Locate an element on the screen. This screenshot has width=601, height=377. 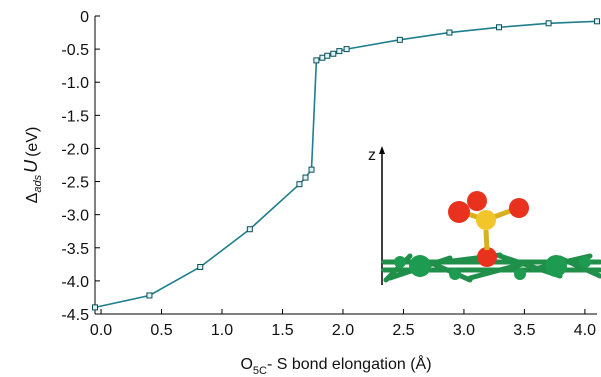
inset-o-atom-top is located at coordinates (477, 201).